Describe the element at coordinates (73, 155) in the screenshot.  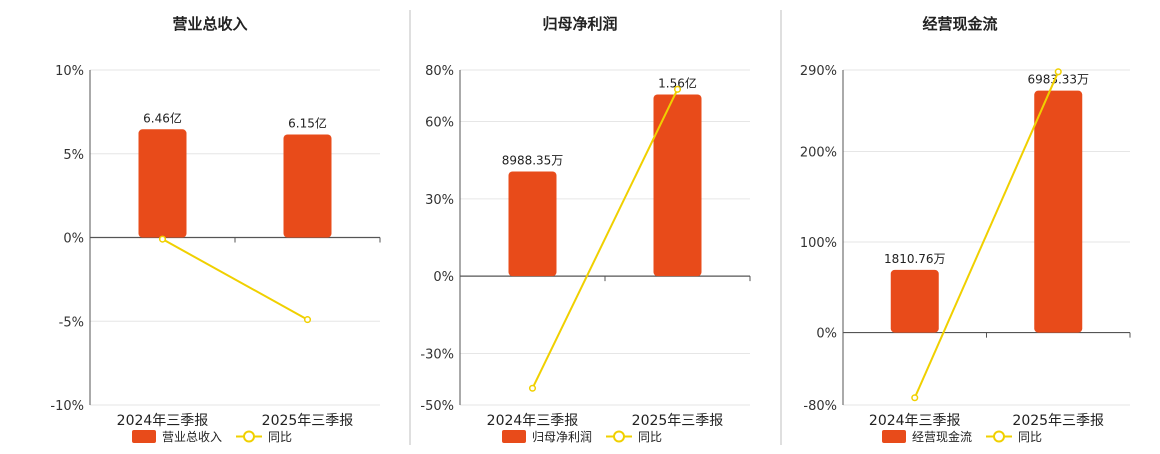
I see `y-tick-label: 5%` at that location.